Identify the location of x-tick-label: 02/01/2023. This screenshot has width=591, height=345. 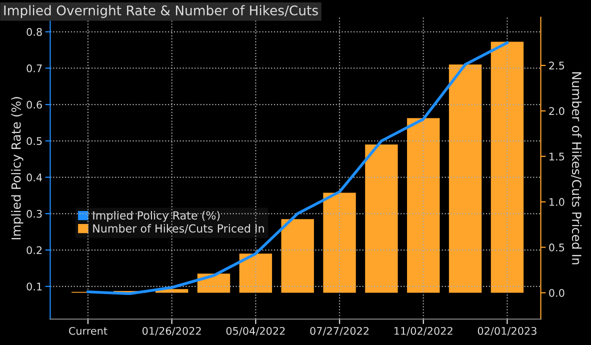
(507, 331).